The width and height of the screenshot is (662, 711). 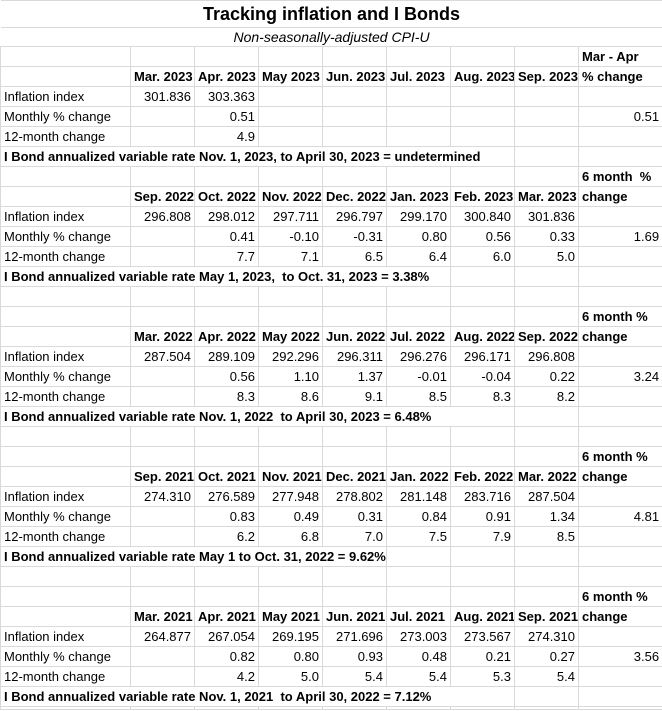 I want to click on value-cell: 296.276, so click(x=418, y=356).